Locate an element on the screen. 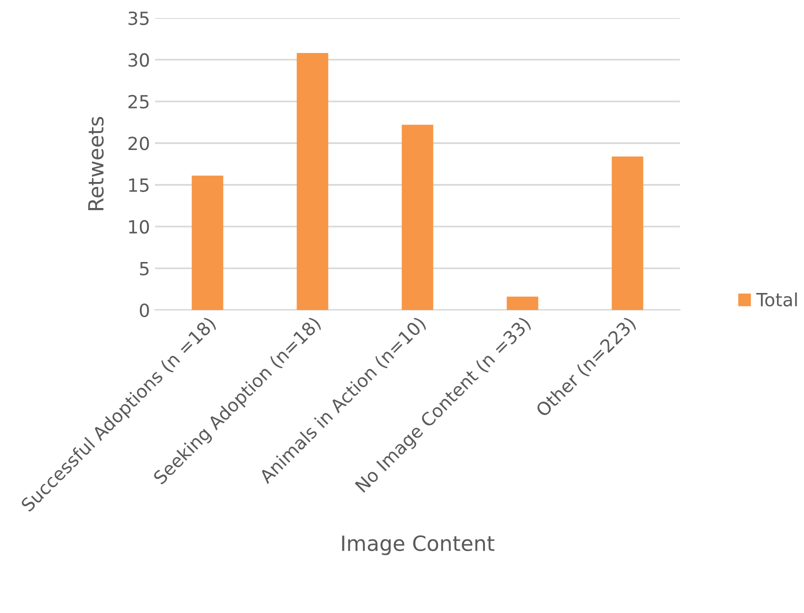  legend-label: Total is located at coordinates (776, 299).